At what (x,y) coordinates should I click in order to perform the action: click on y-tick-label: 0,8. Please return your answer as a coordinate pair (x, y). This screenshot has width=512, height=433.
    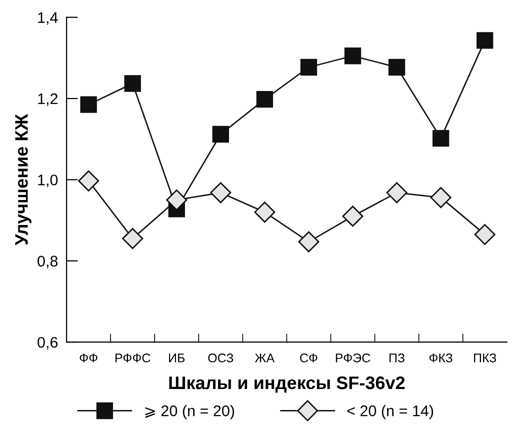
    Looking at the image, I should click on (48, 262).